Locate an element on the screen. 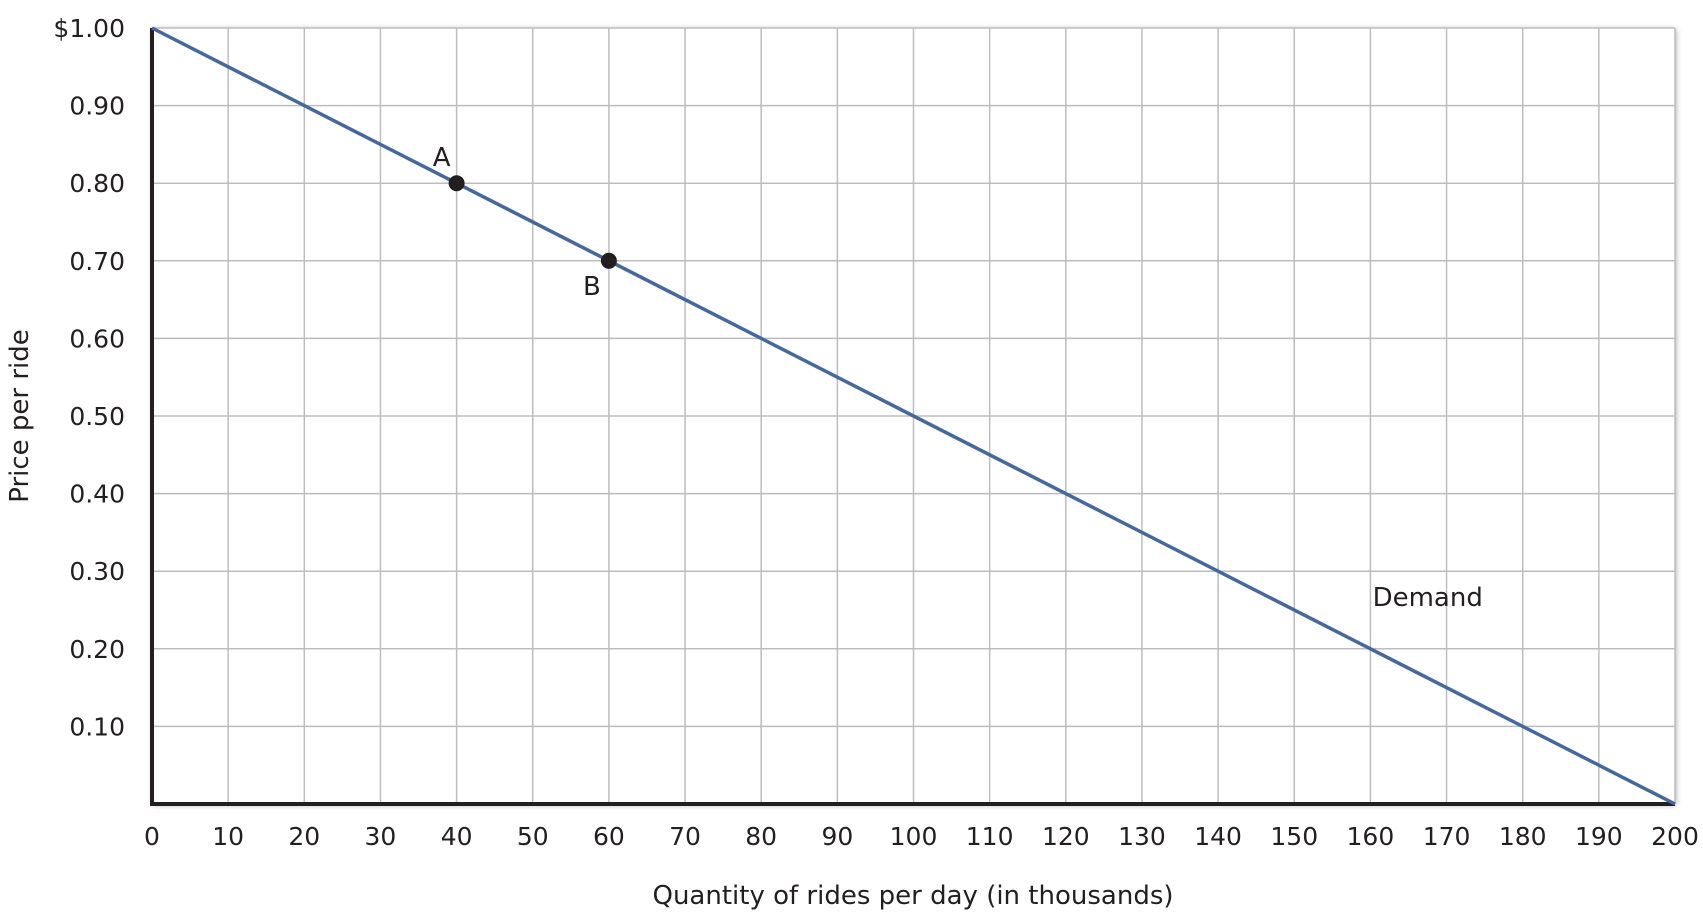 This screenshot has width=1703, height=914. y-tick-label-0.8: 0.80 is located at coordinates (97, 183).